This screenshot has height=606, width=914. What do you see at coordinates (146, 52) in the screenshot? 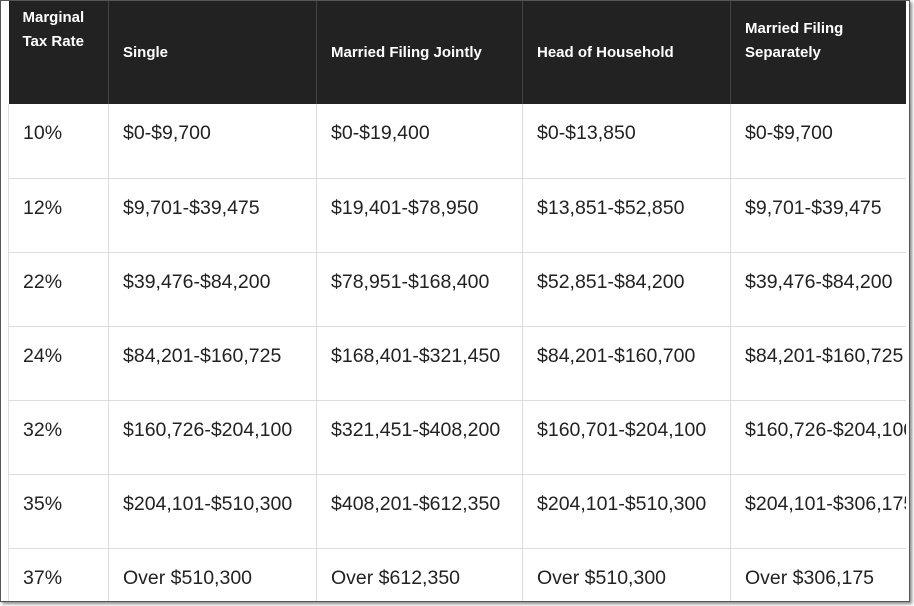
I see `header-text: Single` at bounding box center [146, 52].